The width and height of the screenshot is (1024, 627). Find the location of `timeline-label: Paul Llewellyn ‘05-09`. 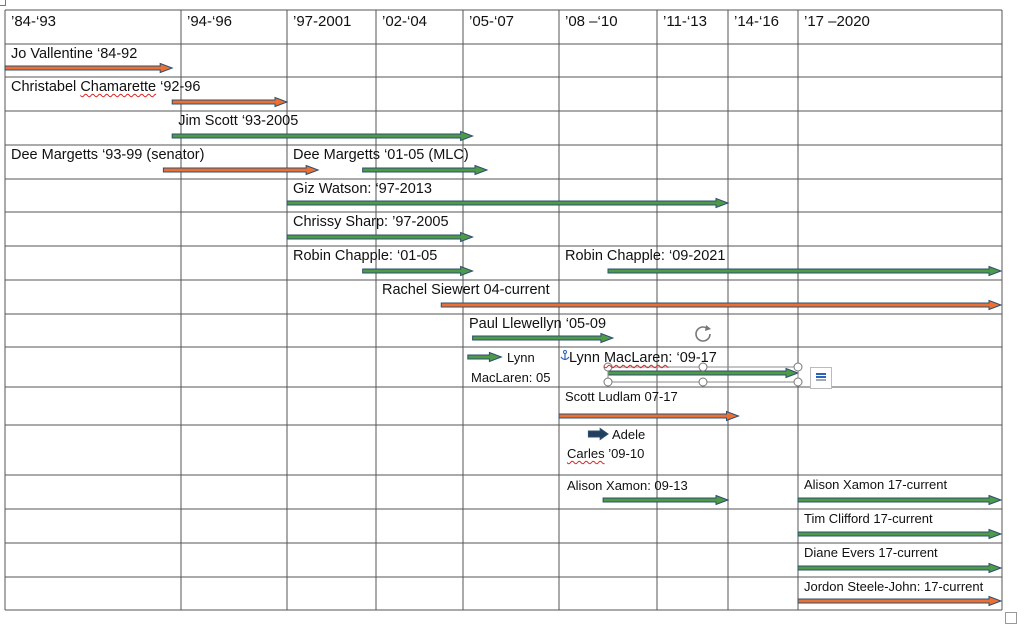

timeline-label: Paul Llewellyn ‘05-09 is located at coordinates (538, 324).